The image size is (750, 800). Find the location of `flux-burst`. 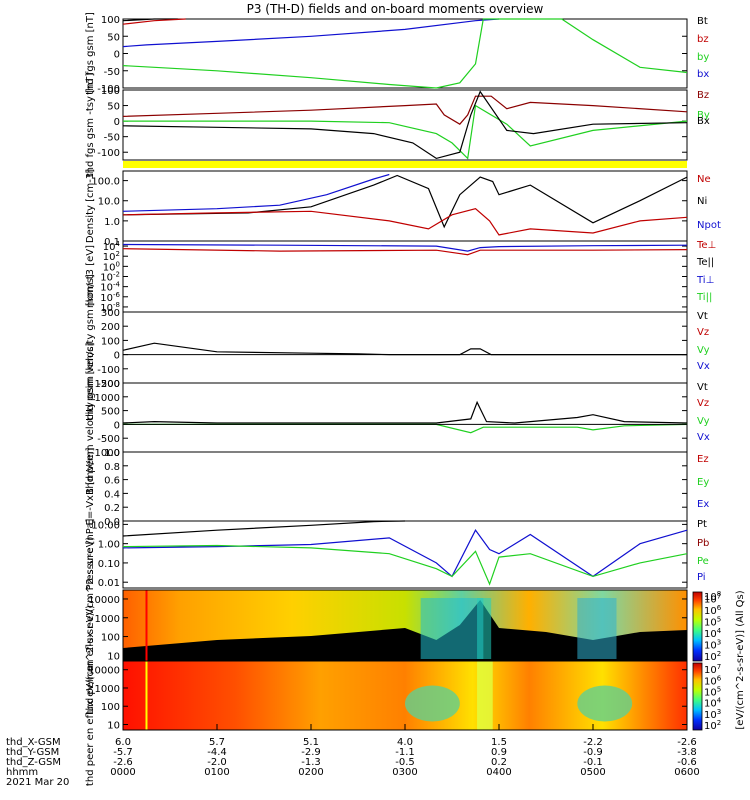

flux-burst is located at coordinates (452, 628).